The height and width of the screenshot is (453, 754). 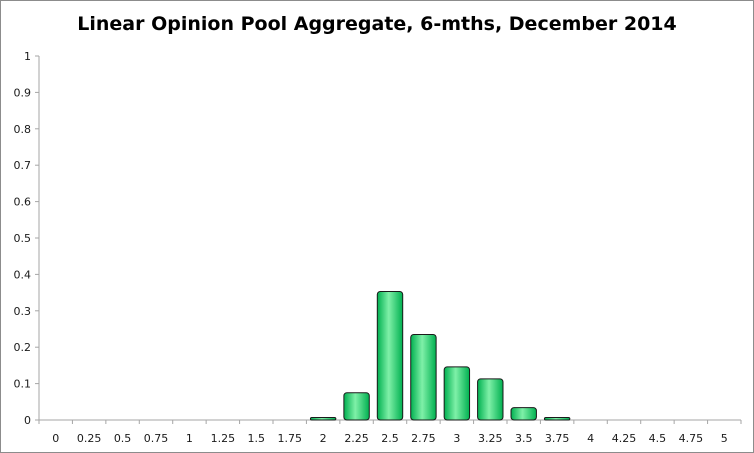 I want to click on bar-3.25, so click(x=490, y=399).